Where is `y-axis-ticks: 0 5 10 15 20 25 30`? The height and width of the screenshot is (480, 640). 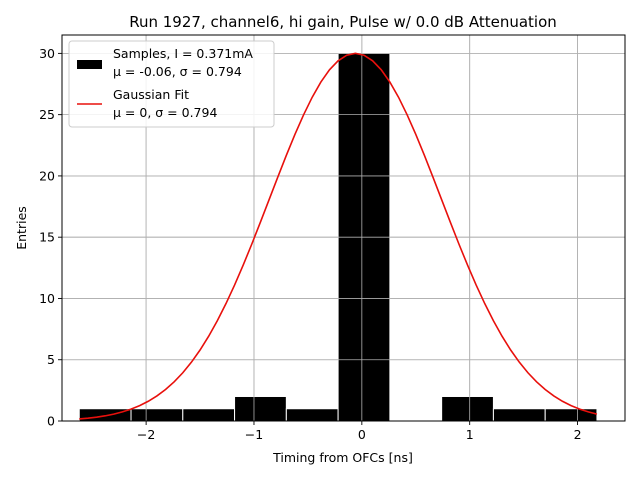 y-axis-ticks: 0 5 10 15 20 25 30 is located at coordinates (50, 237).